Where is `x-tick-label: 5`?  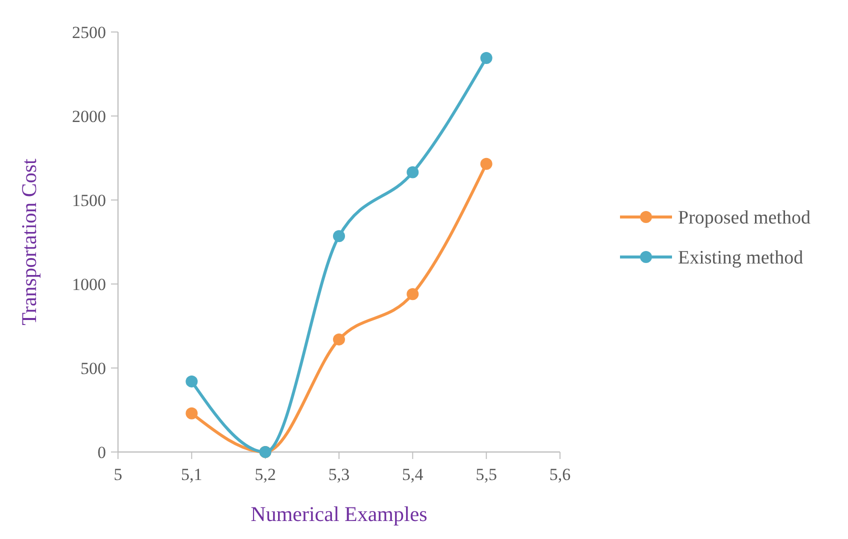
x-tick-label: 5 is located at coordinates (118, 474).